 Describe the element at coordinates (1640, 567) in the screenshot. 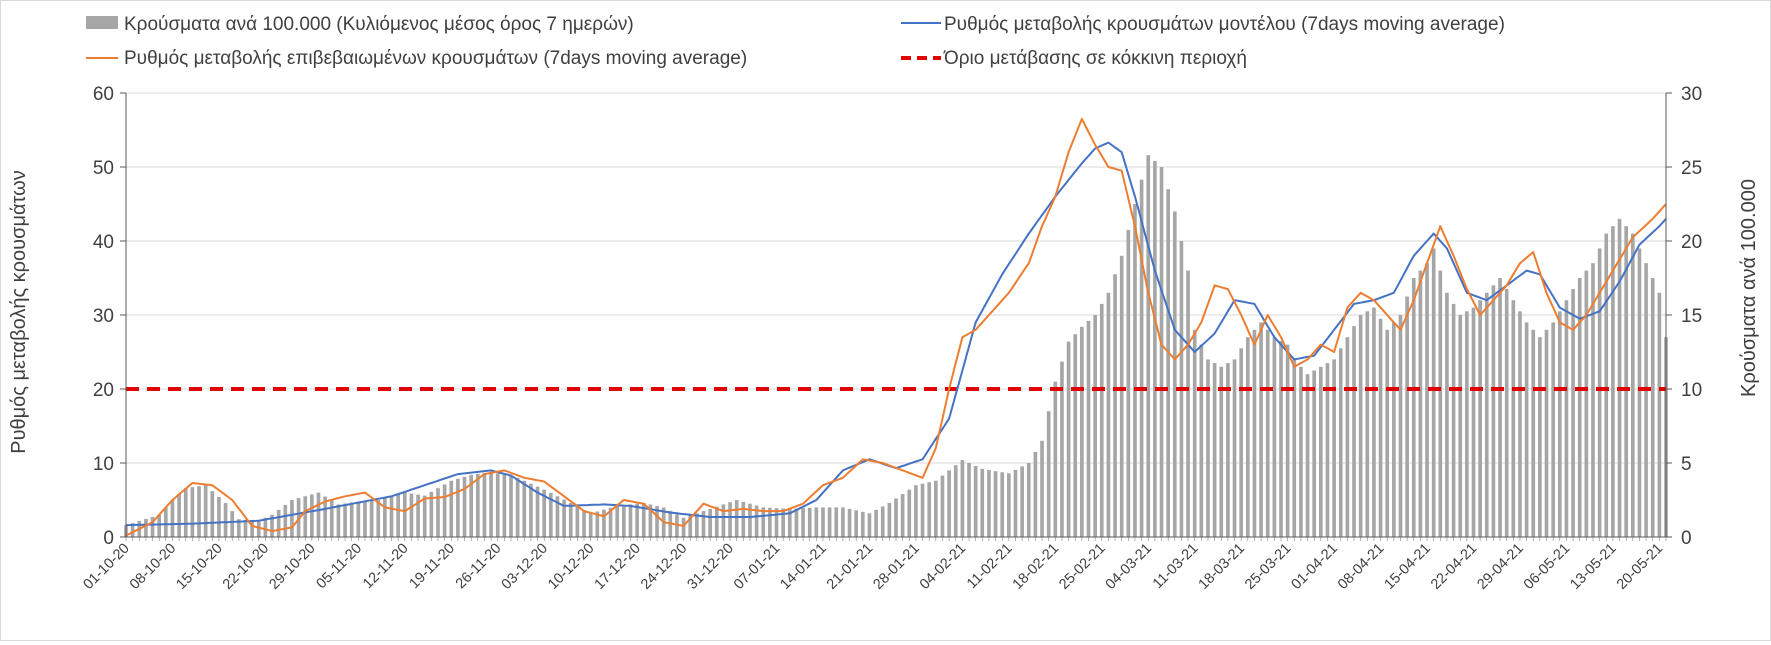

I see `x-tick-label: 20-05-21` at that location.